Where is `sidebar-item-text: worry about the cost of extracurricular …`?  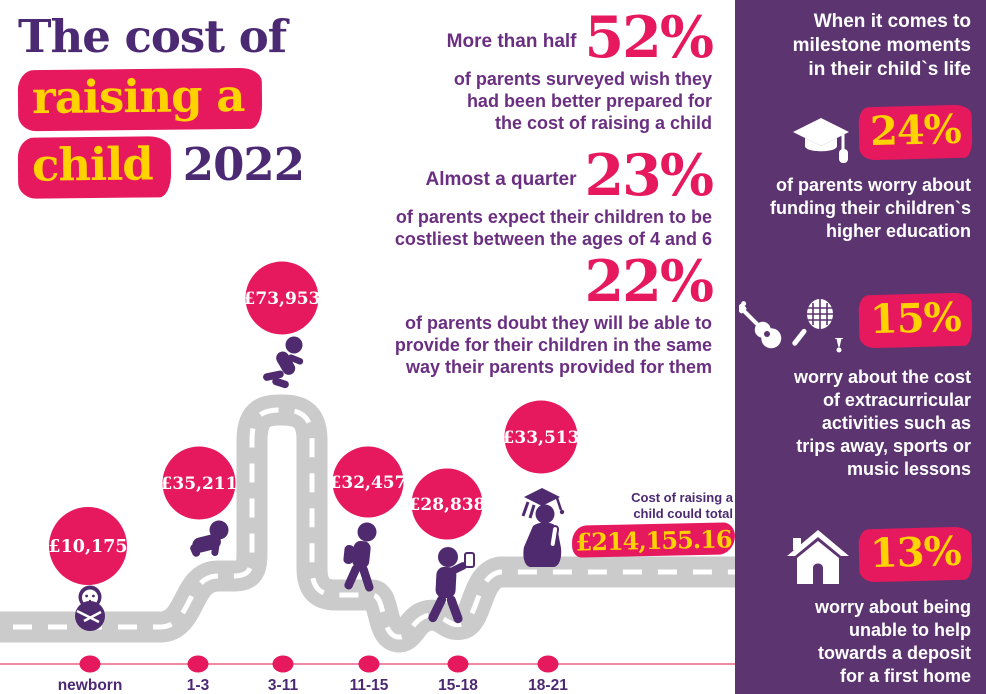 sidebar-item-text: worry about the cost of extracurricular … is located at coordinates (857, 423).